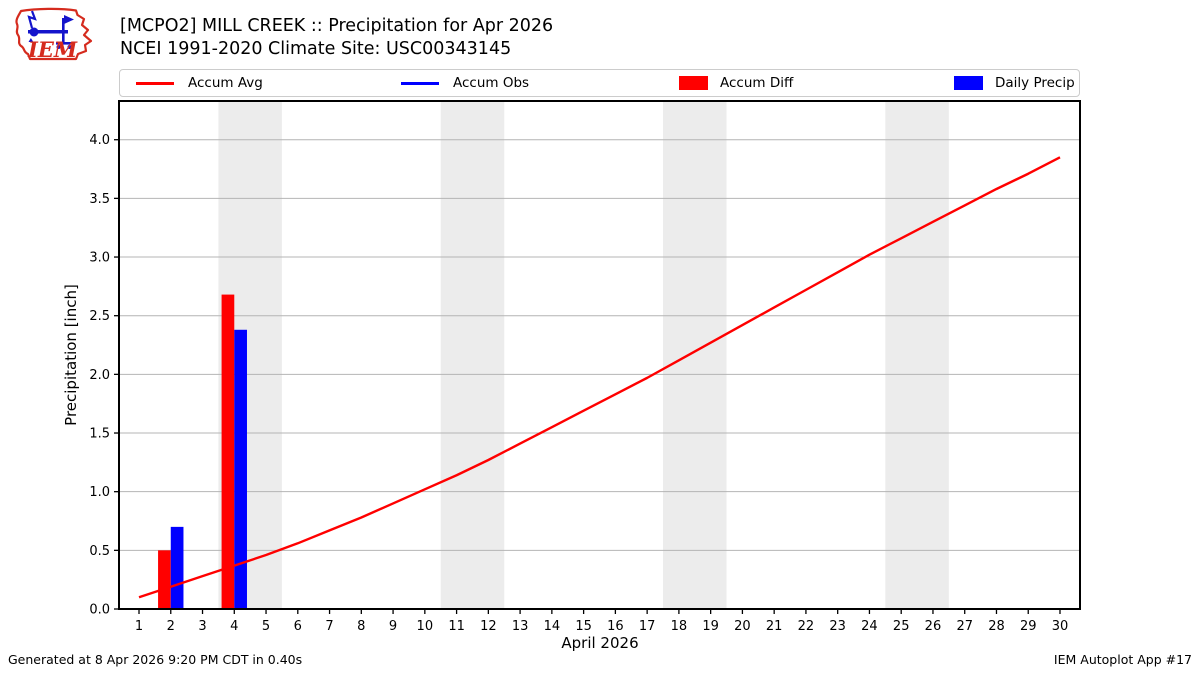 This screenshot has width=1200, height=675. I want to click on svg-text: 2.5, so click(99, 316).